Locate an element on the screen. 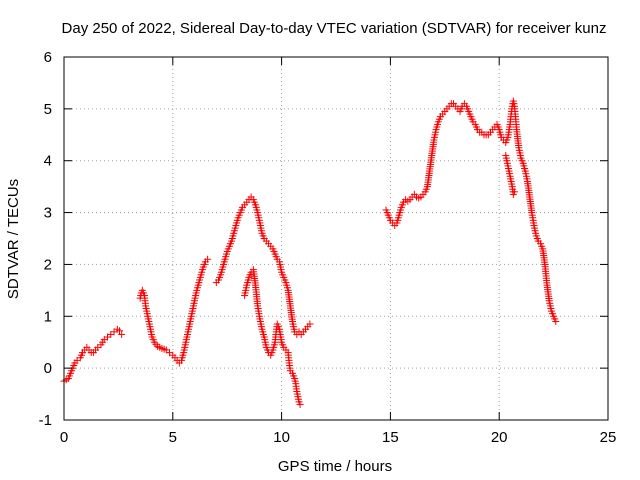 The image size is (640, 480). x-tick-label: 0 is located at coordinates (64, 437).